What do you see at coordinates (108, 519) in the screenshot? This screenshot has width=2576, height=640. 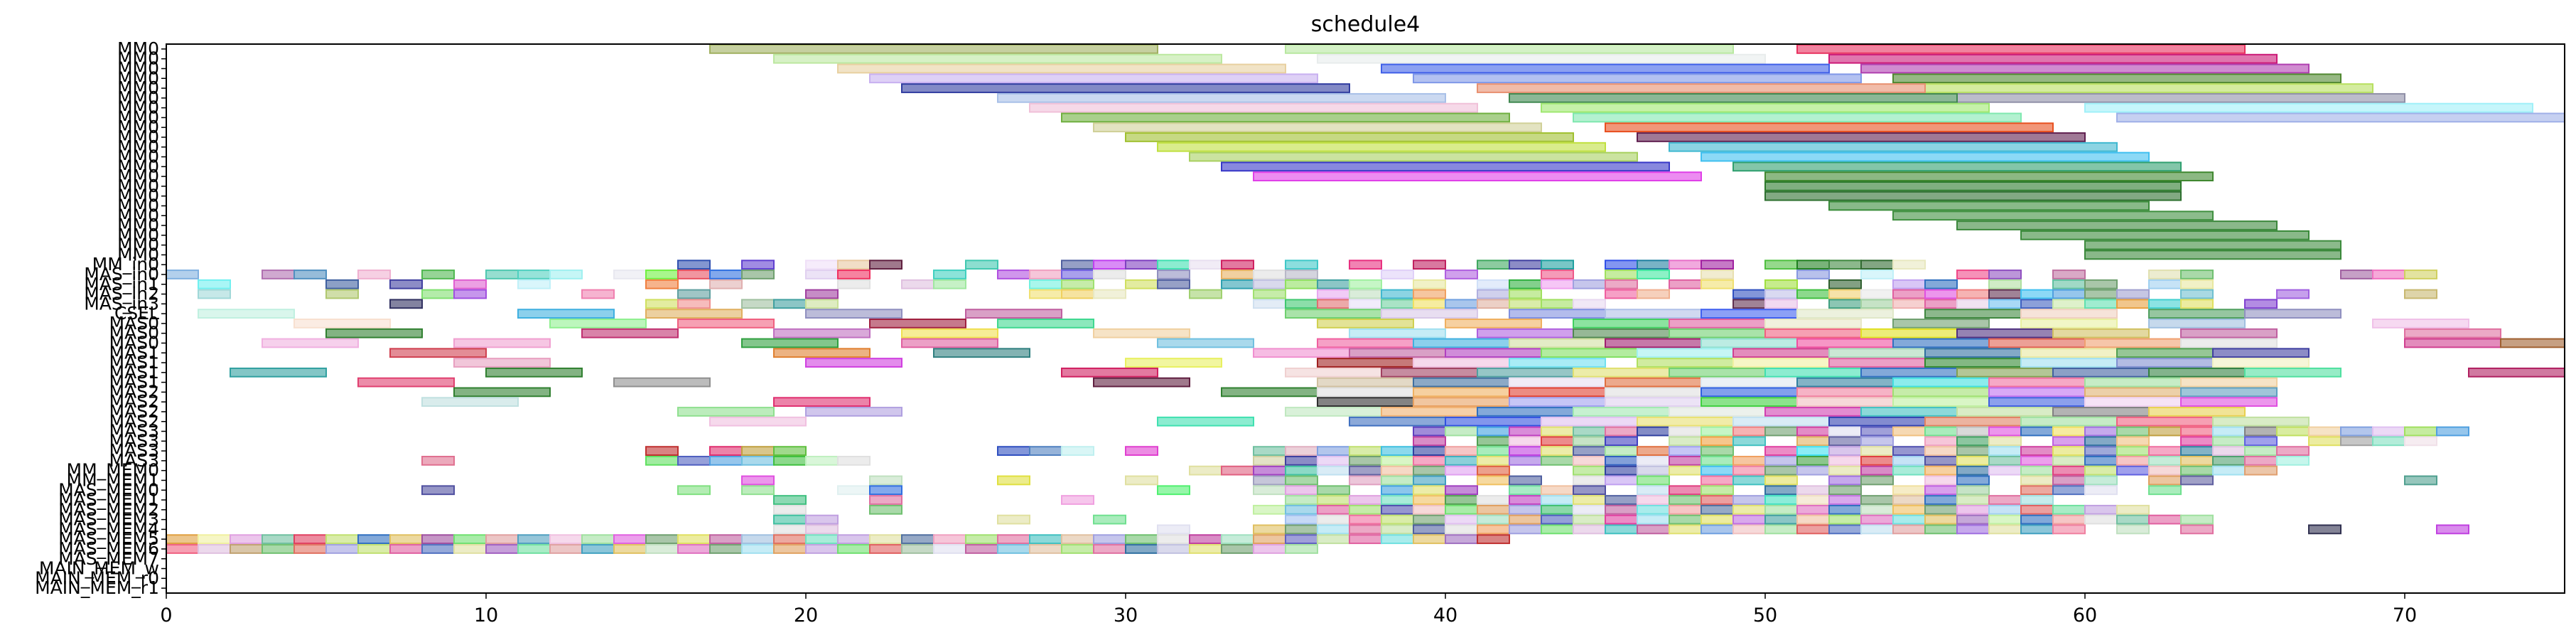 I see `y-tick-label: MAS_MEM3` at bounding box center [108, 519].